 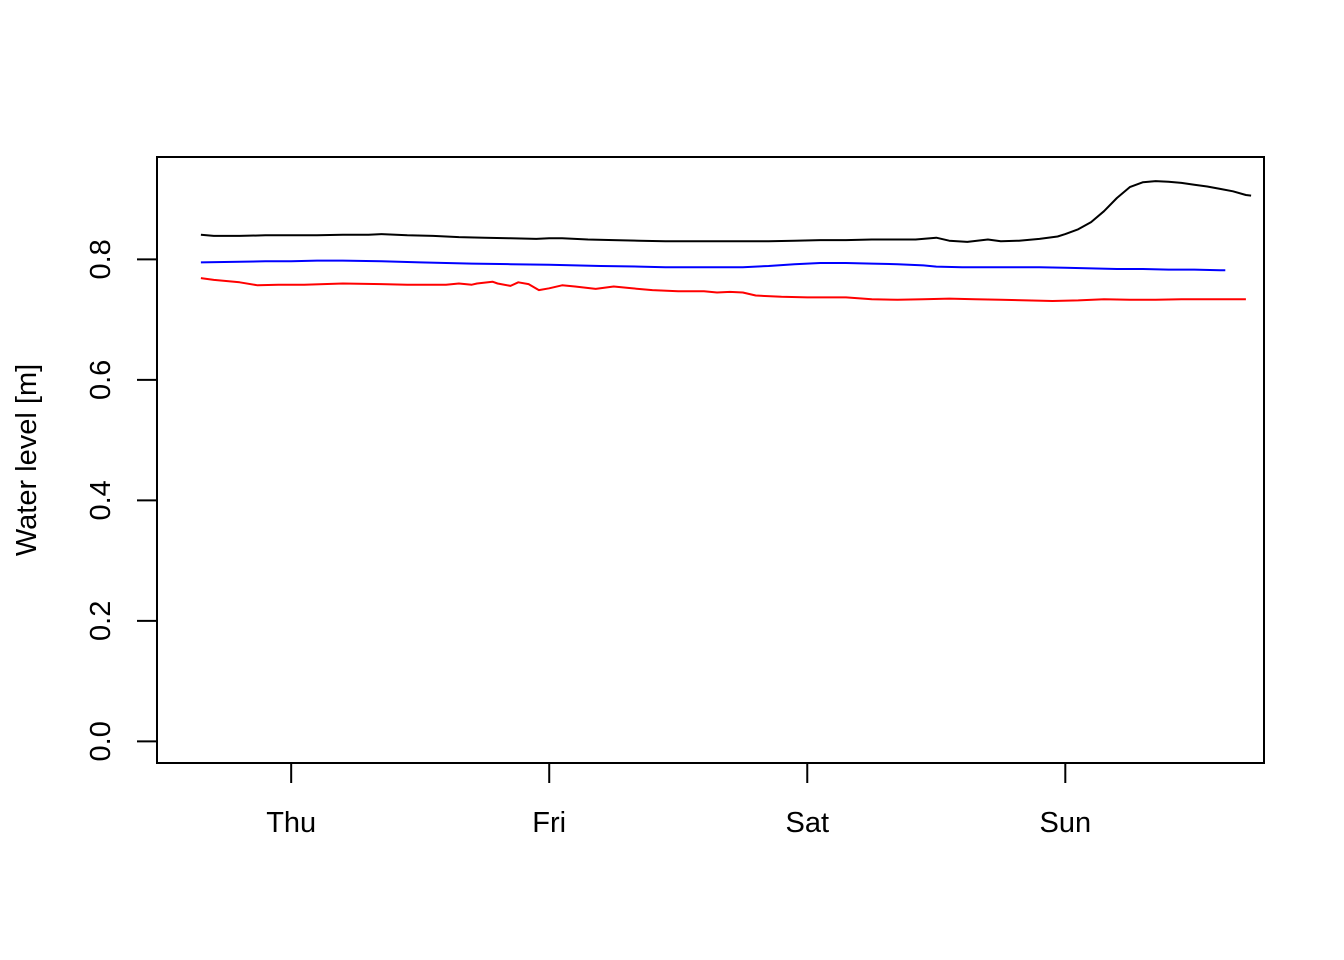 I want to click on series-layer, so click(x=726, y=241).